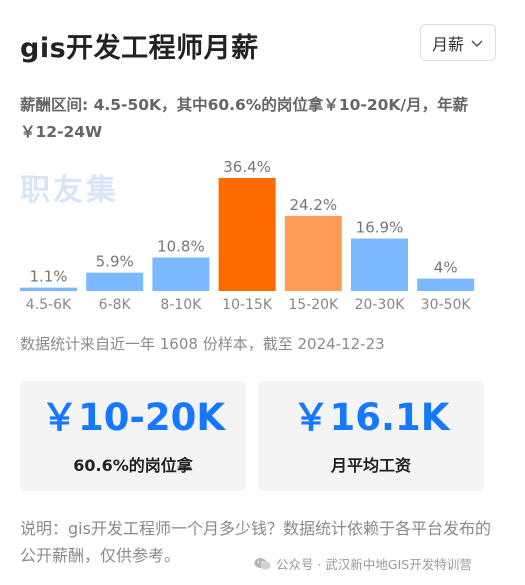 The width and height of the screenshot is (525, 585). I want to click on chart-bar-30-50K, so click(446, 284).